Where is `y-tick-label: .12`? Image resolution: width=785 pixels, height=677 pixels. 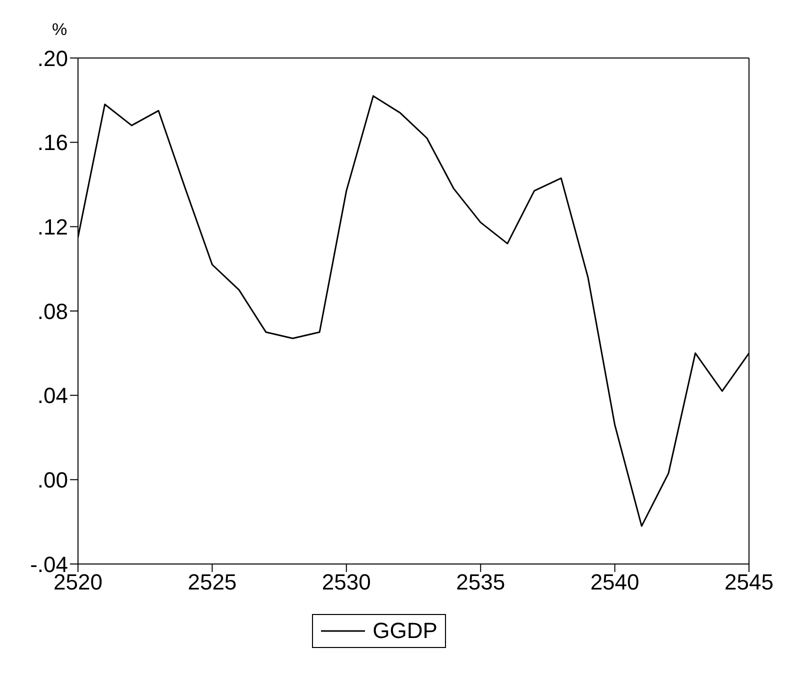 y-tick-label: .12 is located at coordinates (52, 227).